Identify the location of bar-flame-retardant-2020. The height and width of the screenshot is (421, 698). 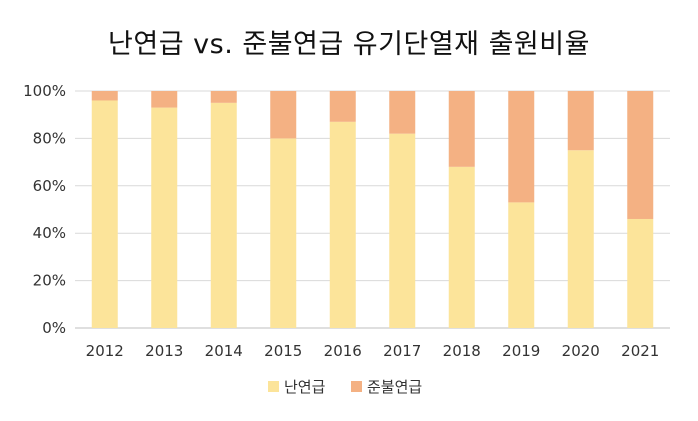
(580, 239).